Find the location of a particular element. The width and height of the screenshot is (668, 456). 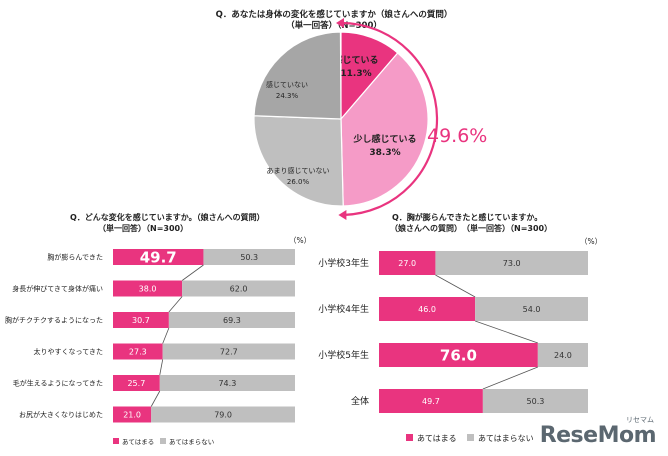

bar-value-no: 74.3 is located at coordinates (227, 383).